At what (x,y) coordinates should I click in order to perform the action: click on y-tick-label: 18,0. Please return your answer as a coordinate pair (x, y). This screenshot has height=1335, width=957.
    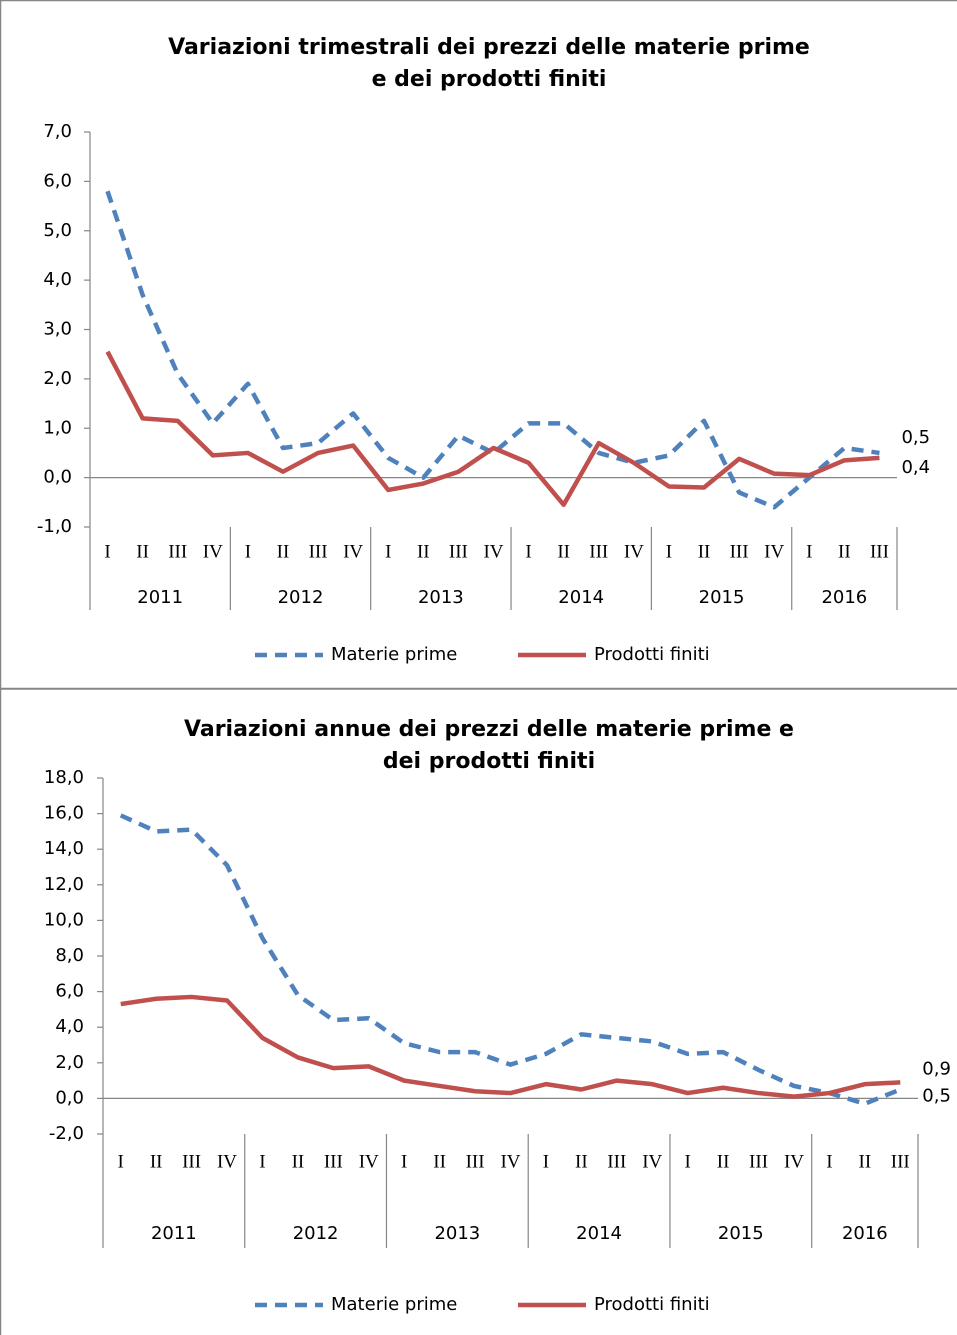
    Looking at the image, I should click on (64, 777).